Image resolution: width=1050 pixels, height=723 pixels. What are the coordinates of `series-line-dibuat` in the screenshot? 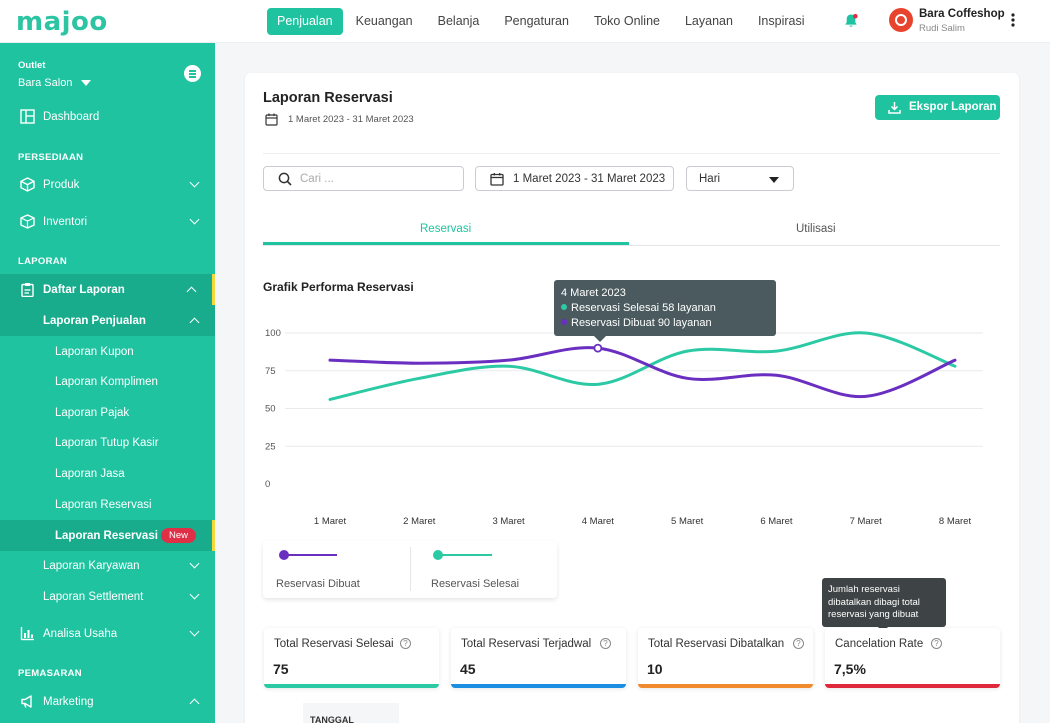 It's located at (642, 372).